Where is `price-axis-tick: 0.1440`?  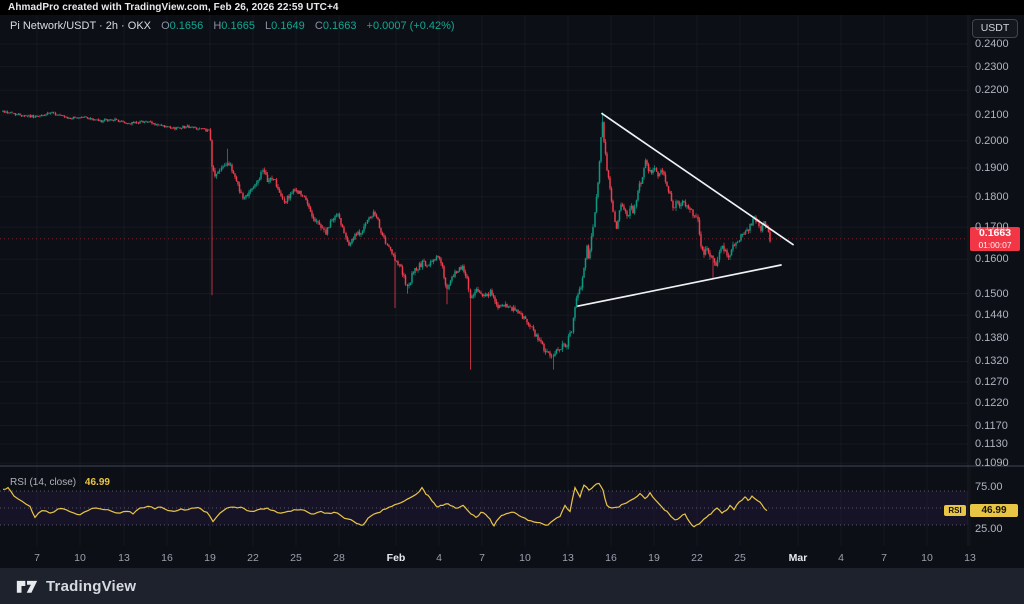
price-axis-tick: 0.1440 is located at coordinates (992, 315).